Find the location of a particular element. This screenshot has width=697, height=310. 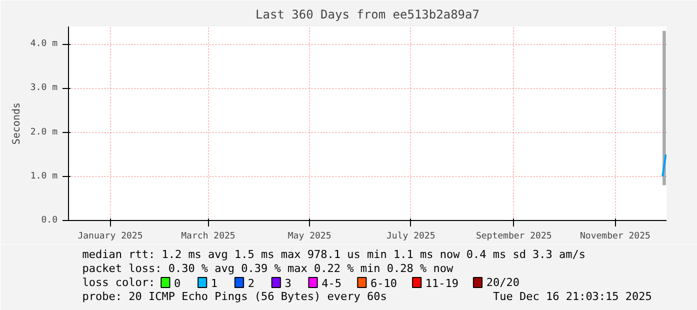

y-tick-label: 4.0 m is located at coordinates (44, 44).